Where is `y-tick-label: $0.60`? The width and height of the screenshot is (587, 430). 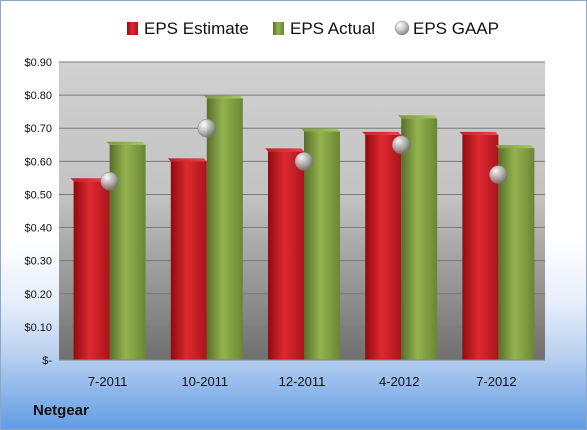 y-tick-label: $0.60 is located at coordinates (38, 162).